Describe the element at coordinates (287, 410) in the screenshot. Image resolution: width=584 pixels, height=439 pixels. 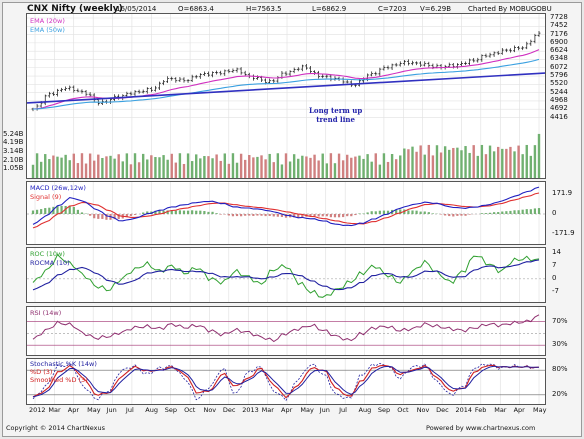
I see `x-axis-tick: Apr` at that location.